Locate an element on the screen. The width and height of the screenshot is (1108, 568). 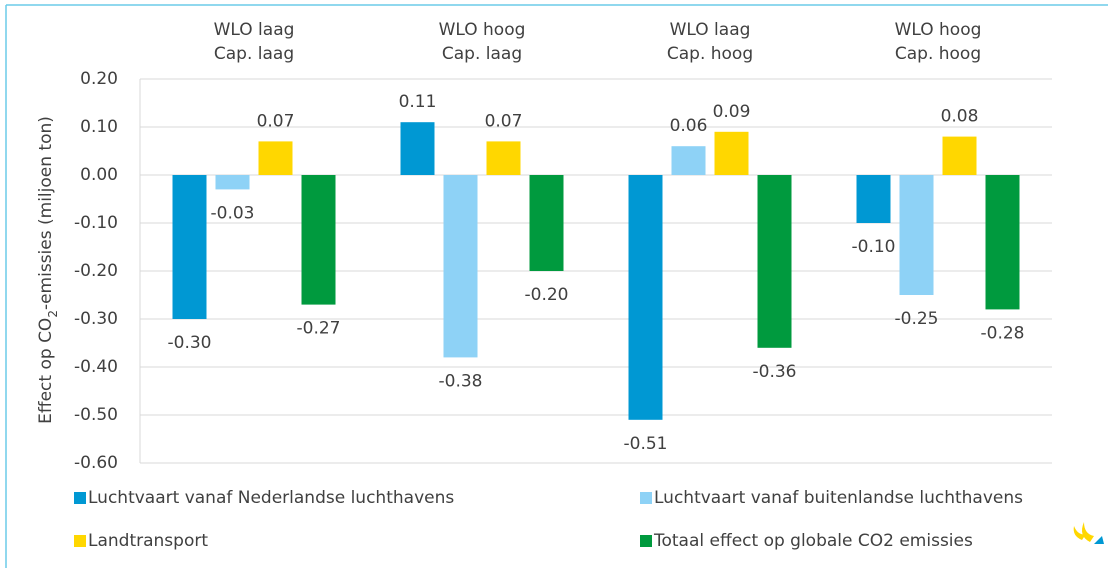
y-tick-label: 0.00 is located at coordinates (99, 175).